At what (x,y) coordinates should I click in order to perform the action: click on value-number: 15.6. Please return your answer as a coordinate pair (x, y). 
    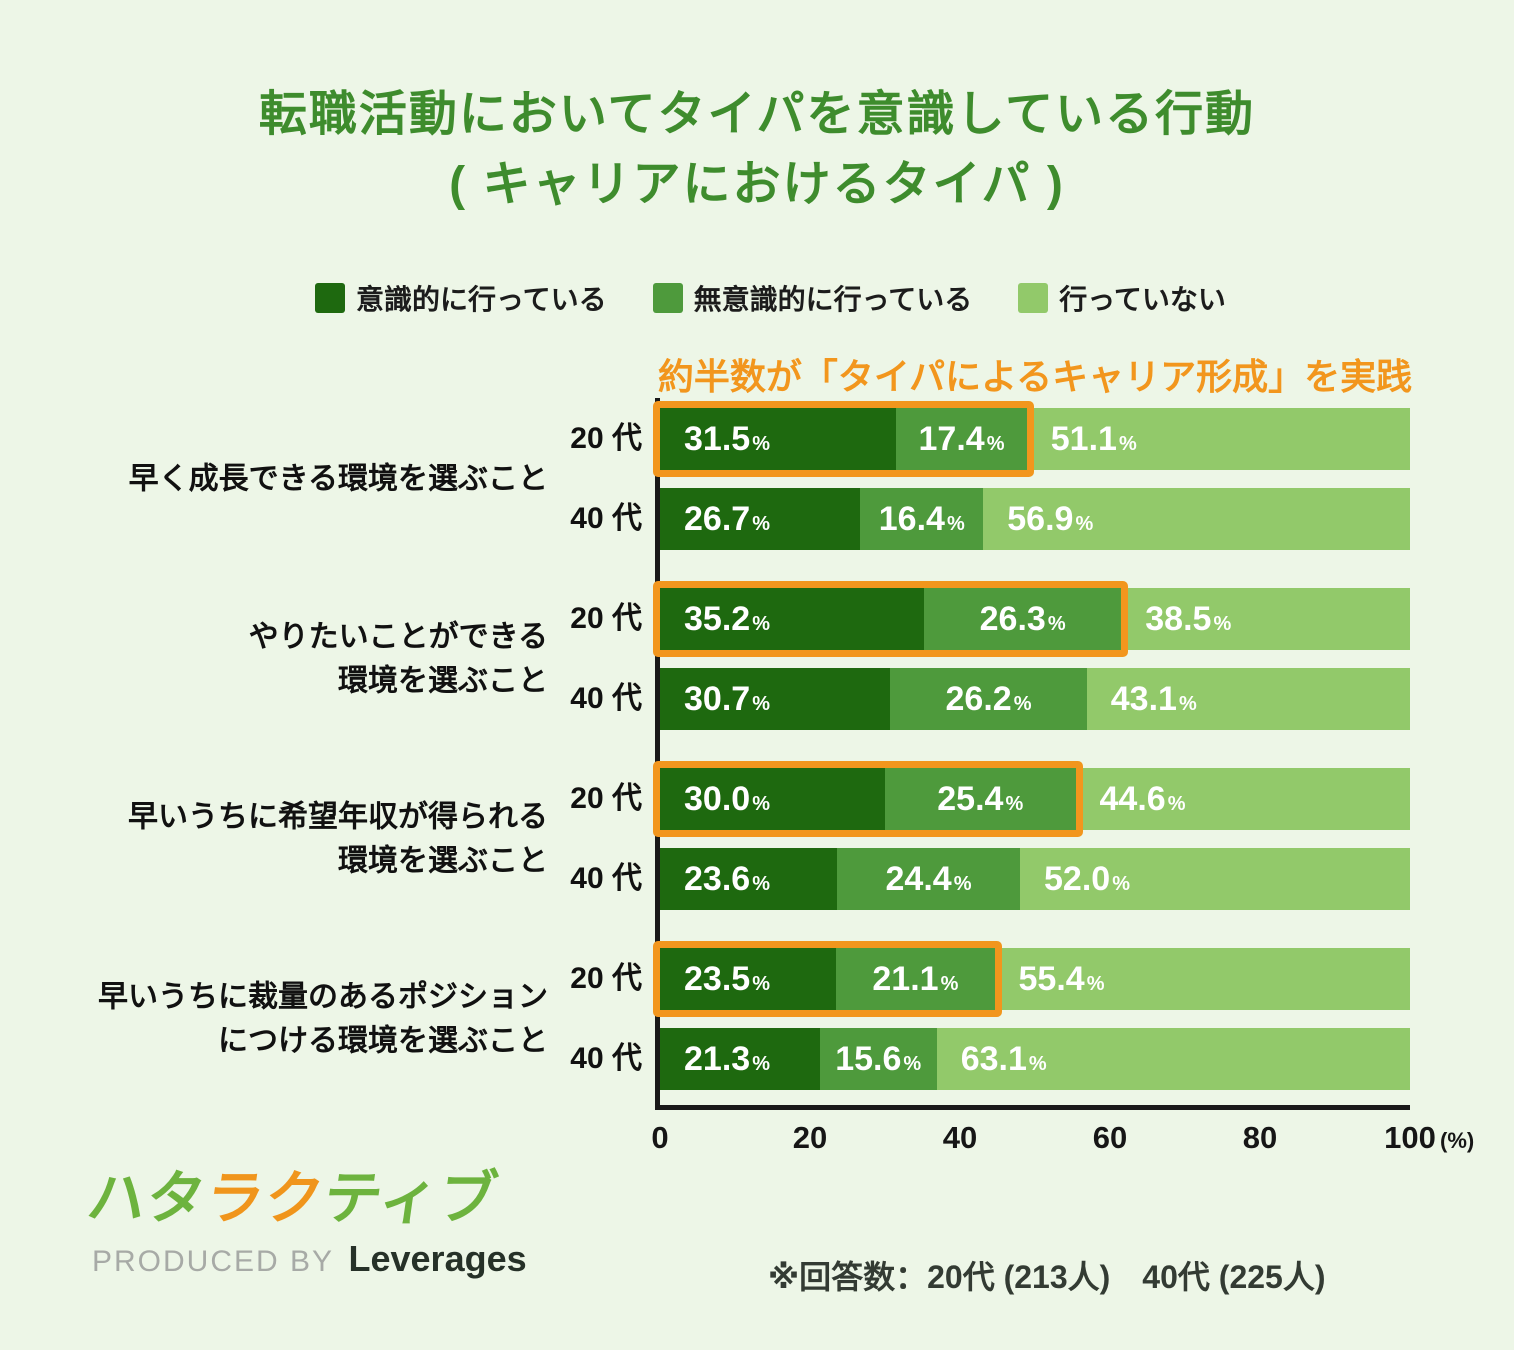
    Looking at the image, I should click on (868, 1058).